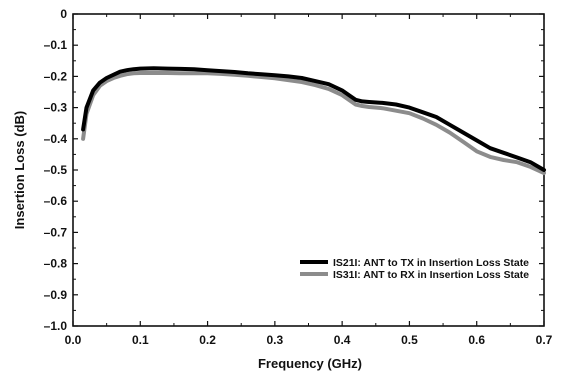 The height and width of the screenshot is (380, 564). Describe the element at coordinates (56, 295) in the screenshot. I see `y-tick-label: –0.9` at that location.